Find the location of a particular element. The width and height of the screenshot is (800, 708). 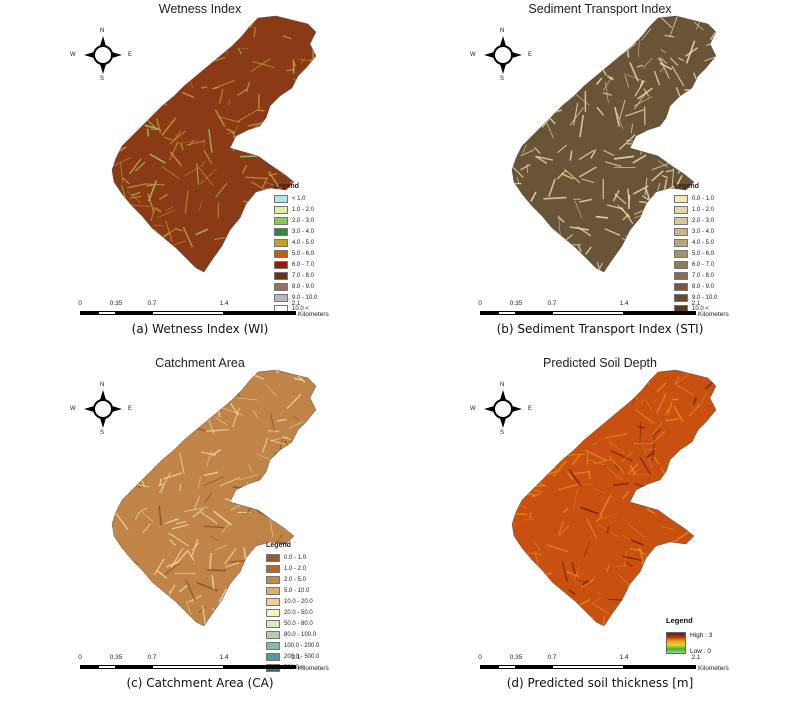

legend-item: 2.0 - 5.0 is located at coordinates (292, 579).